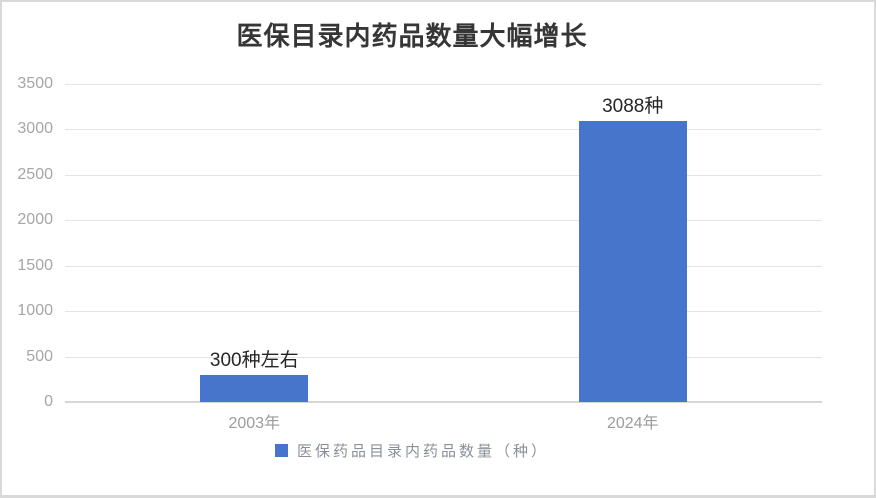 This screenshot has height=498, width=876. I want to click on y-axis-tick-label: 500, so click(39, 356).